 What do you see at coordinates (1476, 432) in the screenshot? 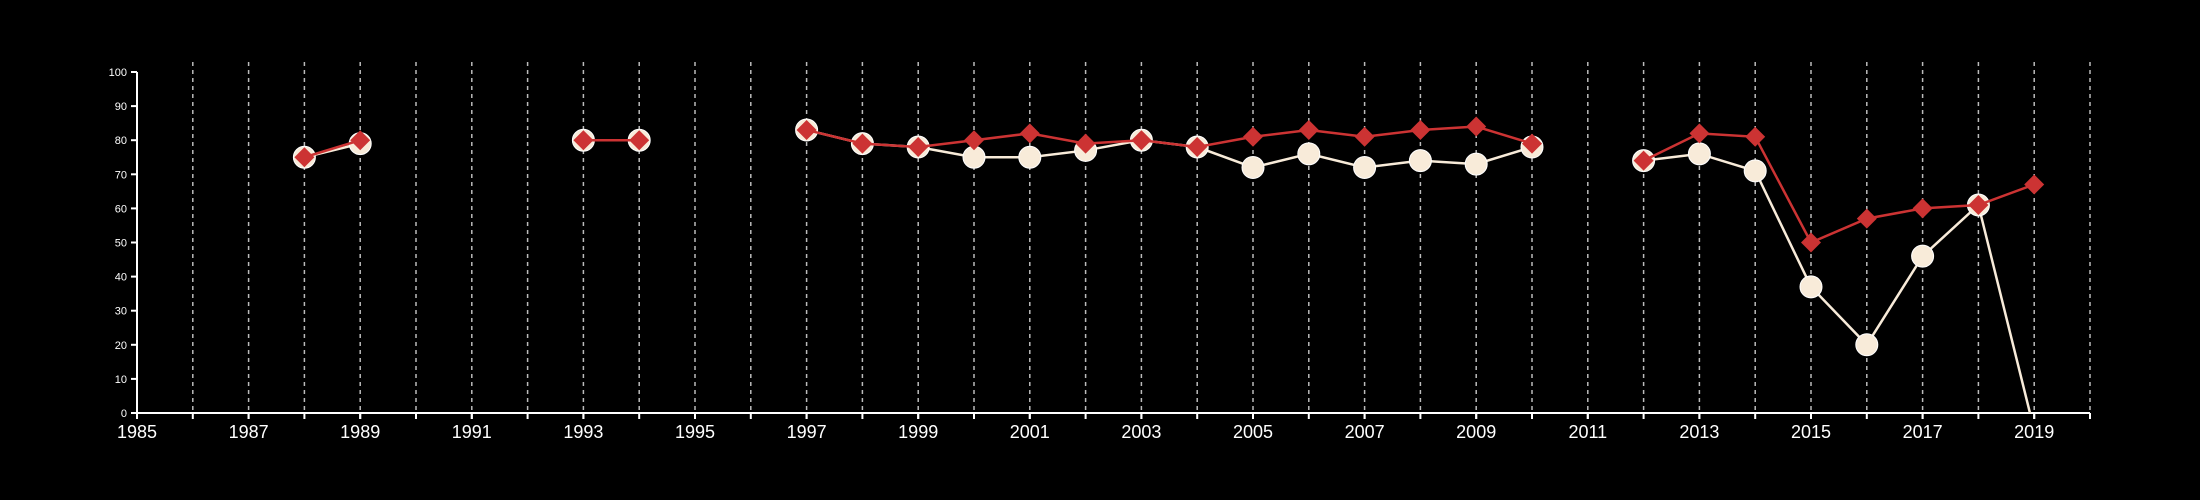
I see `x-tick-label-2009: 2009` at bounding box center [1476, 432].